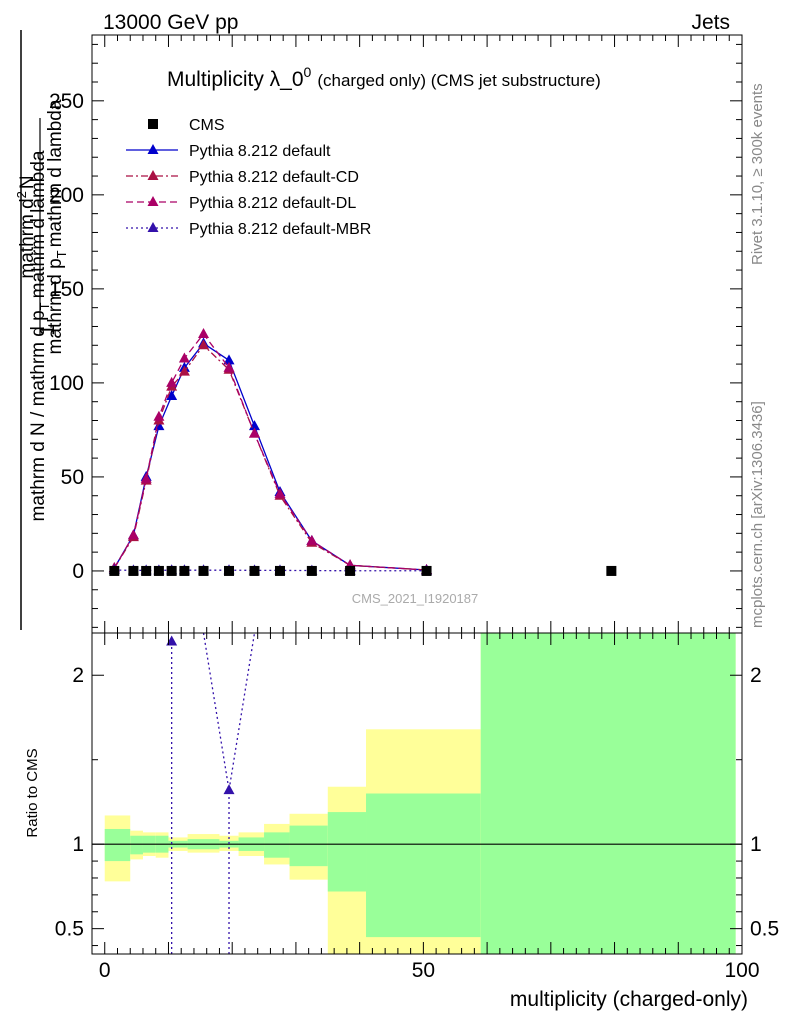 This screenshot has width=786, height=1029. Describe the element at coordinates (170, 22) in the screenshot. I see `energy-label: 13000 GeV pp` at that location.